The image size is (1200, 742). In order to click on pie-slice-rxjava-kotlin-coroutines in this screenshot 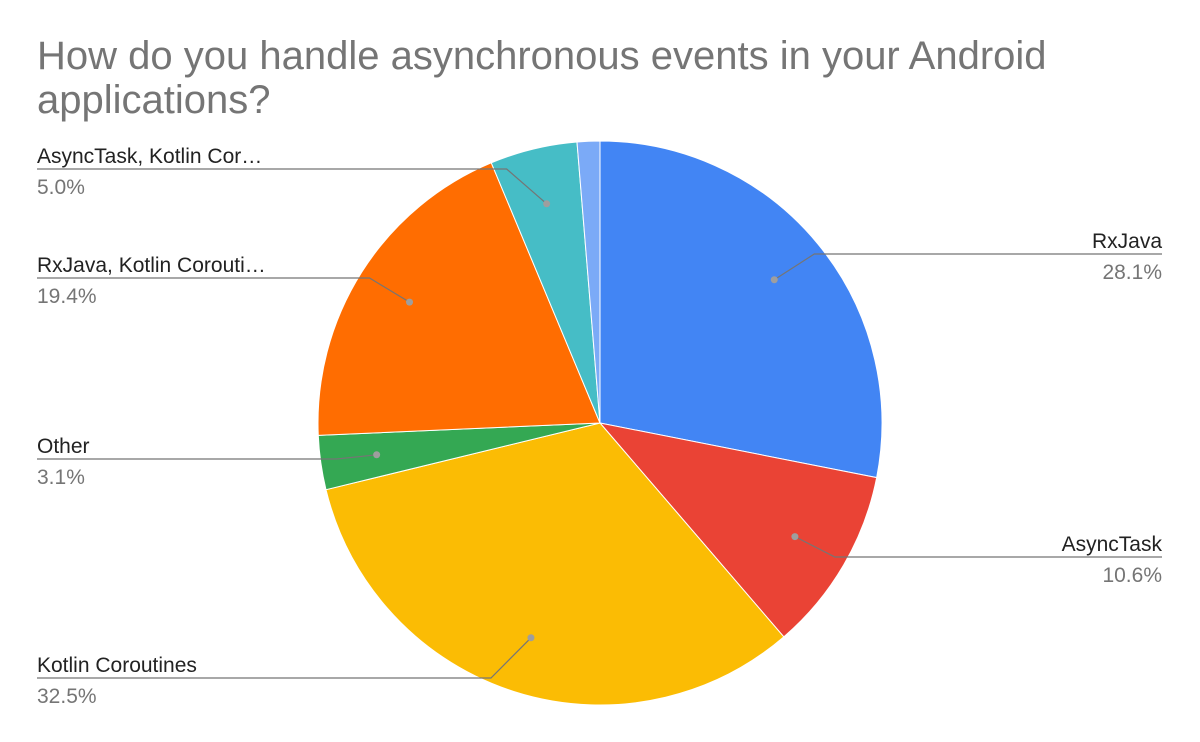, I will do `click(459, 299)`.